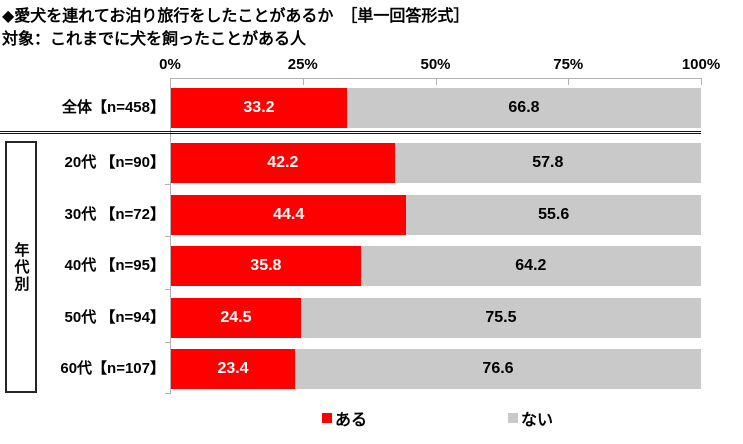 This screenshot has width=743, height=444. I want to click on x-axis-tick-label: 50%, so click(435, 64).